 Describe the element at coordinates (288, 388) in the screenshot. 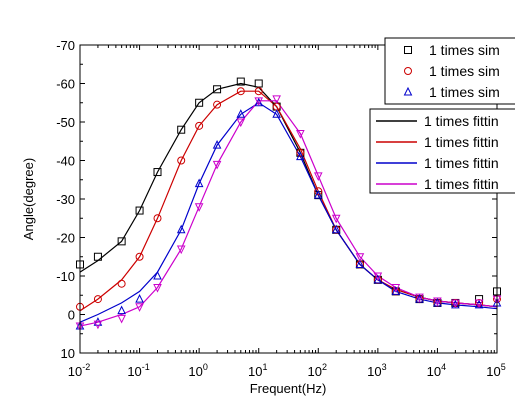

I see `x-axis-title: Frequent(Hz)` at that location.